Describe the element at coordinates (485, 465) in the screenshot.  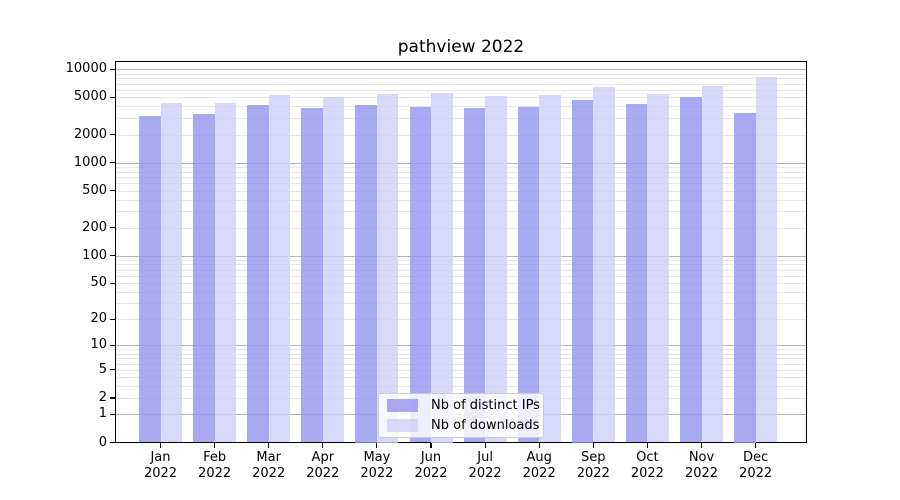
I see `x-tick-label-jul: Jul 2022` at that location.